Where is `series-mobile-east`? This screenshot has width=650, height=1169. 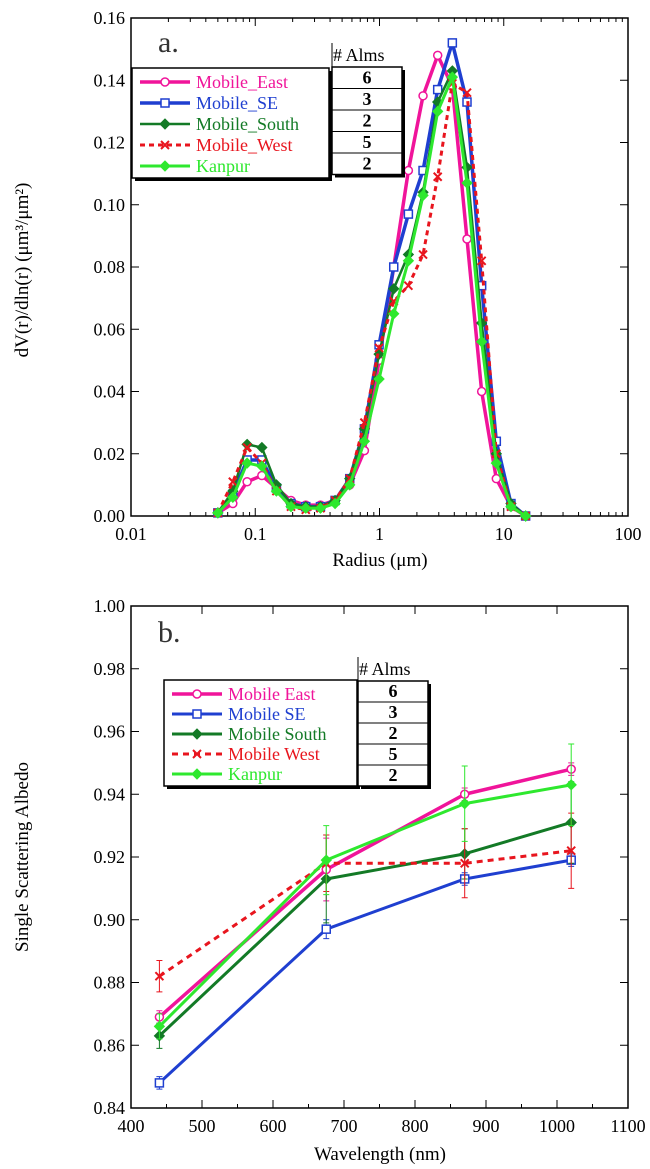 series-mobile-east is located at coordinates (365, 893).